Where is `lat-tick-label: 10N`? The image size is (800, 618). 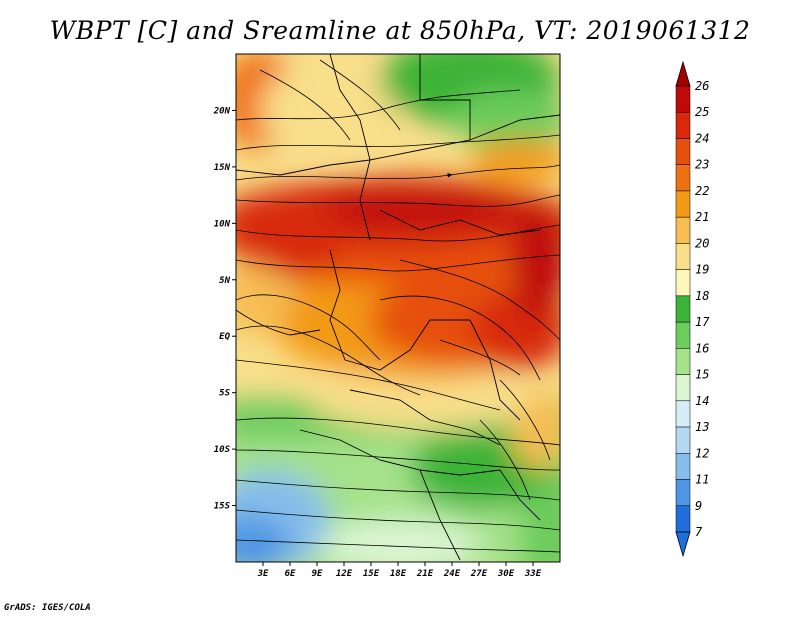
lat-tick-label: 10N is located at coordinates (222, 224).